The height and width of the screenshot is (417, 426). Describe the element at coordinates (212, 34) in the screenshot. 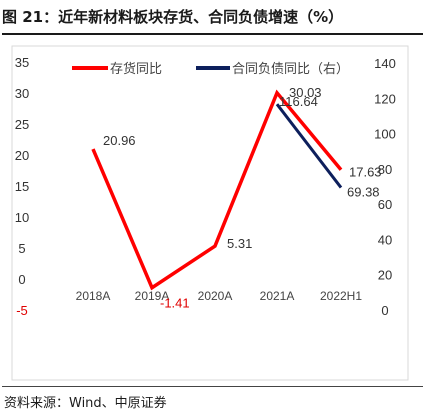

I see `title-rule` at that location.